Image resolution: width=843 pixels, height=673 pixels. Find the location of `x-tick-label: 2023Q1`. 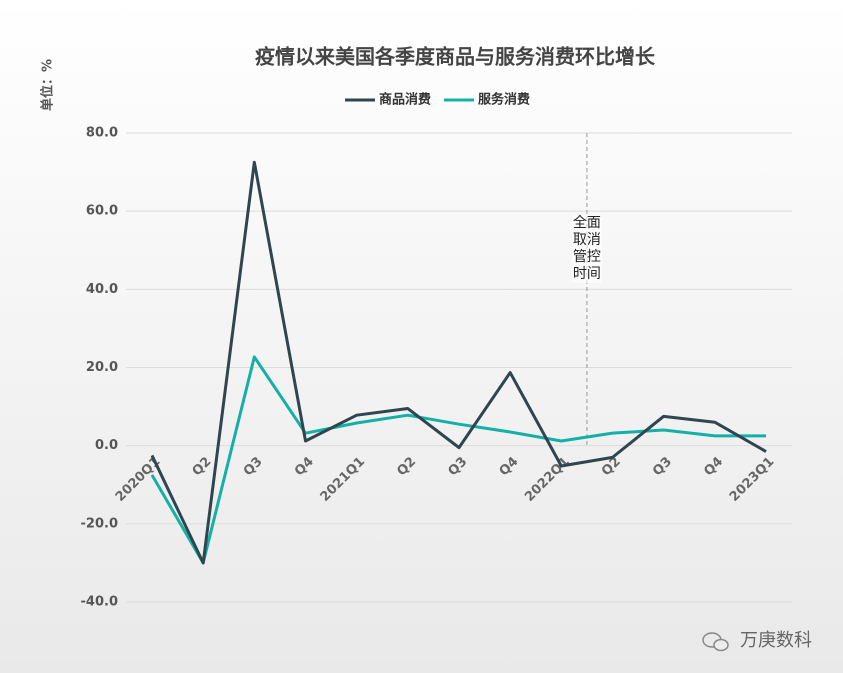

x-tick-label: 2023Q1 is located at coordinates (752, 479).